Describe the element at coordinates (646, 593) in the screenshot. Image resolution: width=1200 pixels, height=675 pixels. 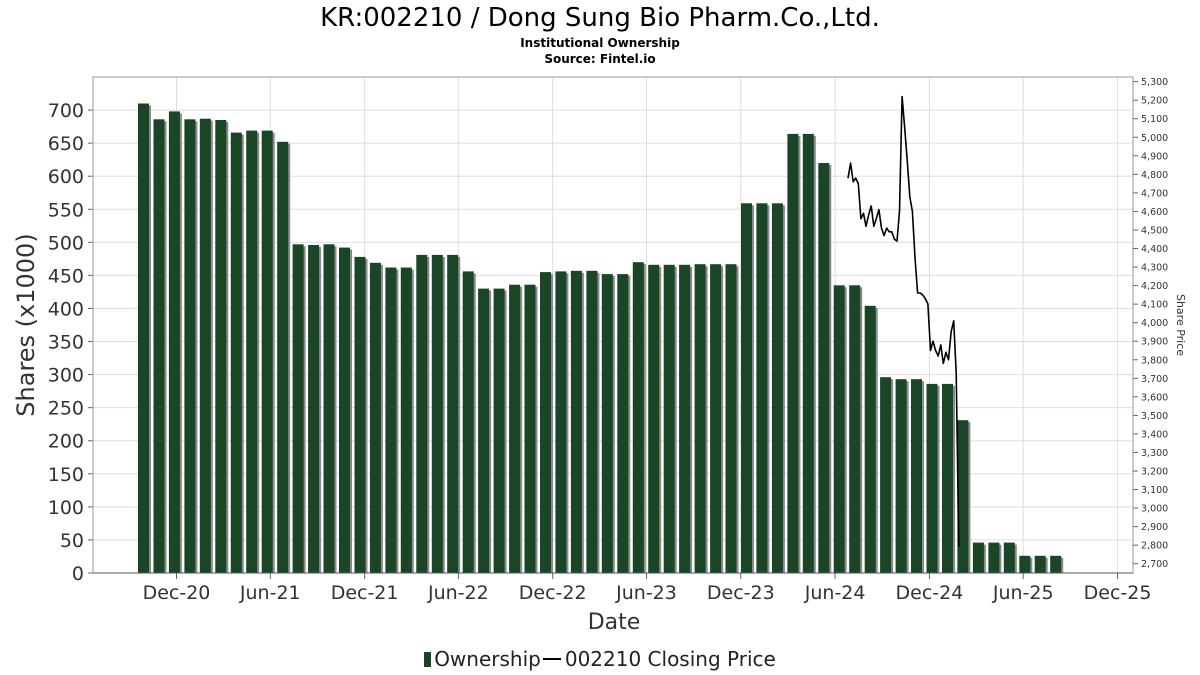
I see `x-tick-label: Jun-23` at that location.